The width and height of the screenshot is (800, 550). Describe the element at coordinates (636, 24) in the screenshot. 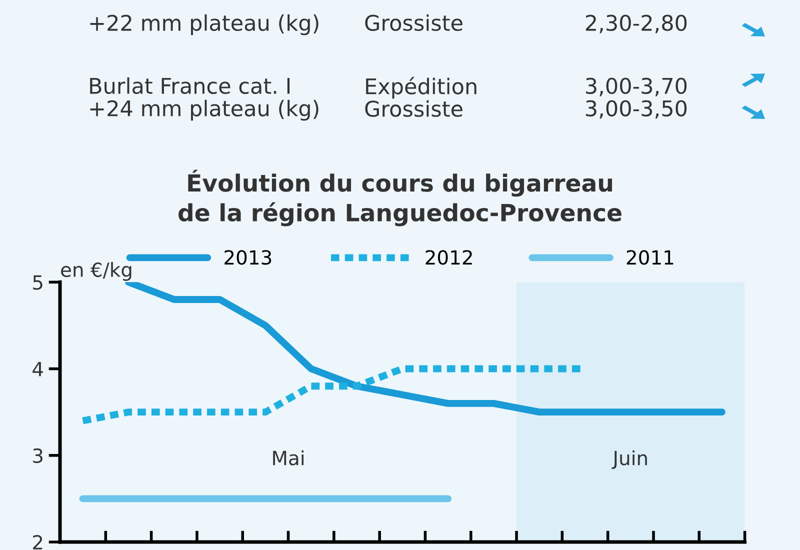

I see `text: 2,30-2,80` at that location.